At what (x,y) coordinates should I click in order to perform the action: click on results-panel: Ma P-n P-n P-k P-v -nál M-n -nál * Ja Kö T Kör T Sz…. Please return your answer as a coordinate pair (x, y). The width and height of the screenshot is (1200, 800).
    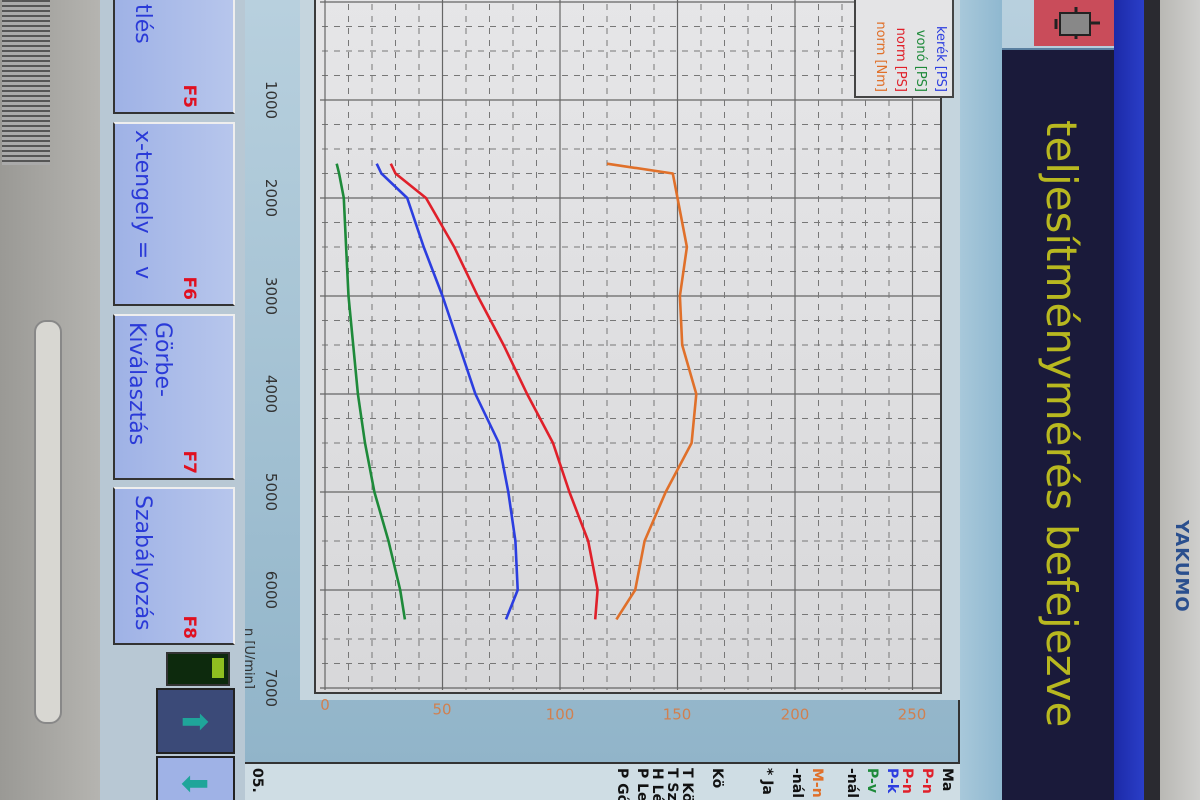
    Looking at the image, I should click on (600, 781).